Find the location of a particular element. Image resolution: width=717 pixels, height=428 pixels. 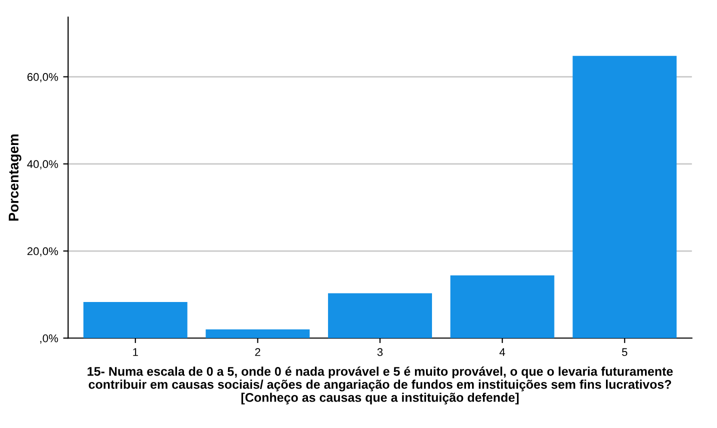

x-tick-label: 3 is located at coordinates (380, 352).